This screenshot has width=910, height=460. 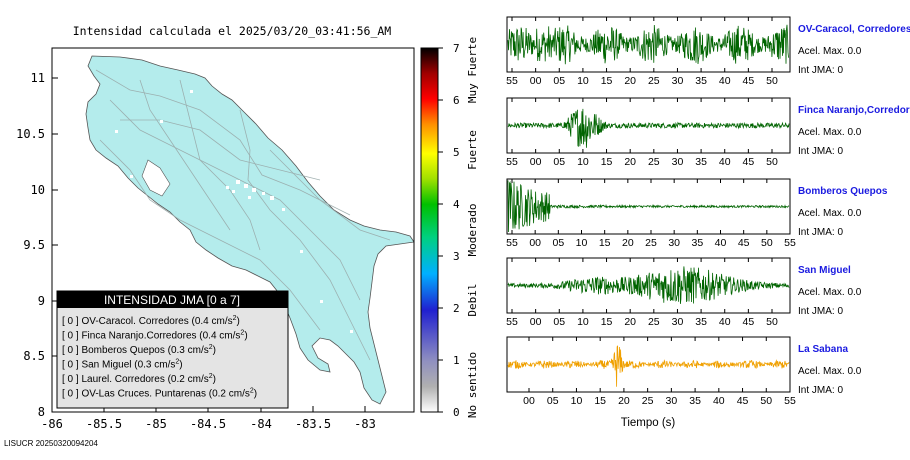 What do you see at coordinates (34, 356) in the screenshot?
I see `map-y-tick-label: 8.5` at bounding box center [34, 356].